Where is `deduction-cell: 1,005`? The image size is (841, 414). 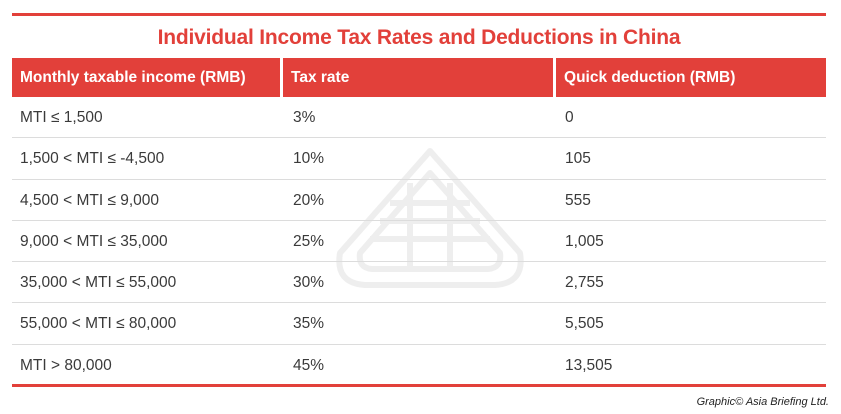
deduction-cell: 1,005 is located at coordinates (584, 241).